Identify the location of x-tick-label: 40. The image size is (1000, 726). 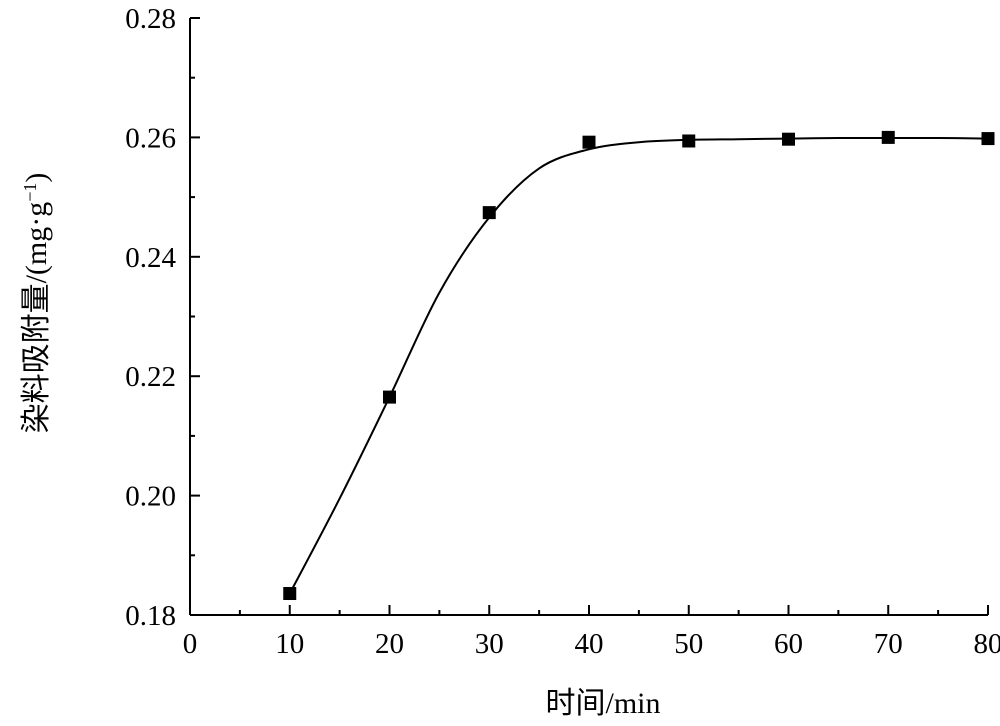
(589, 644).